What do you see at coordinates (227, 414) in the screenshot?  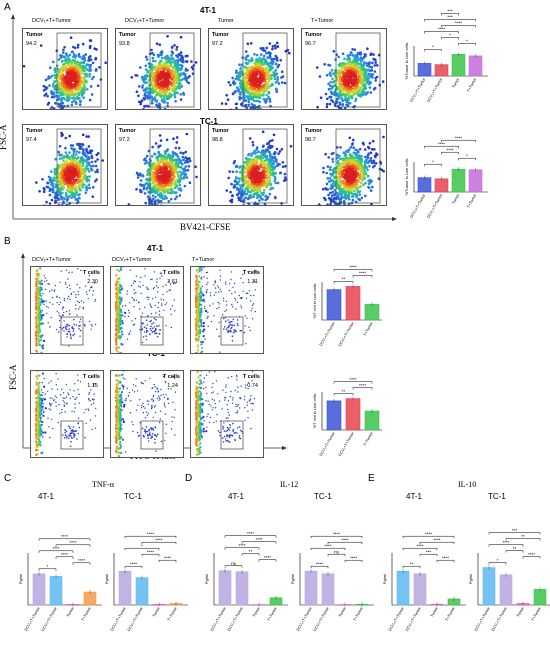 I see `flow-plot-b: T cells 0.74` at bounding box center [227, 414].